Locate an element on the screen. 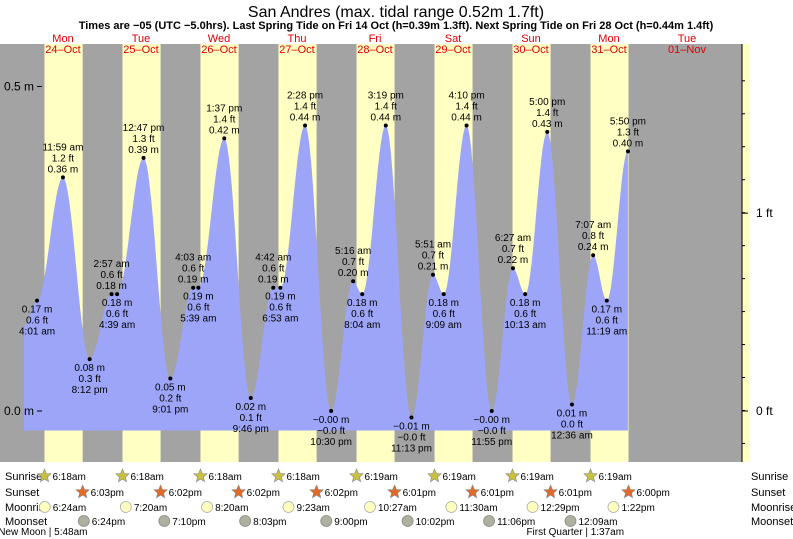  tide-time-label: 7:07 am is located at coordinates (593, 225).